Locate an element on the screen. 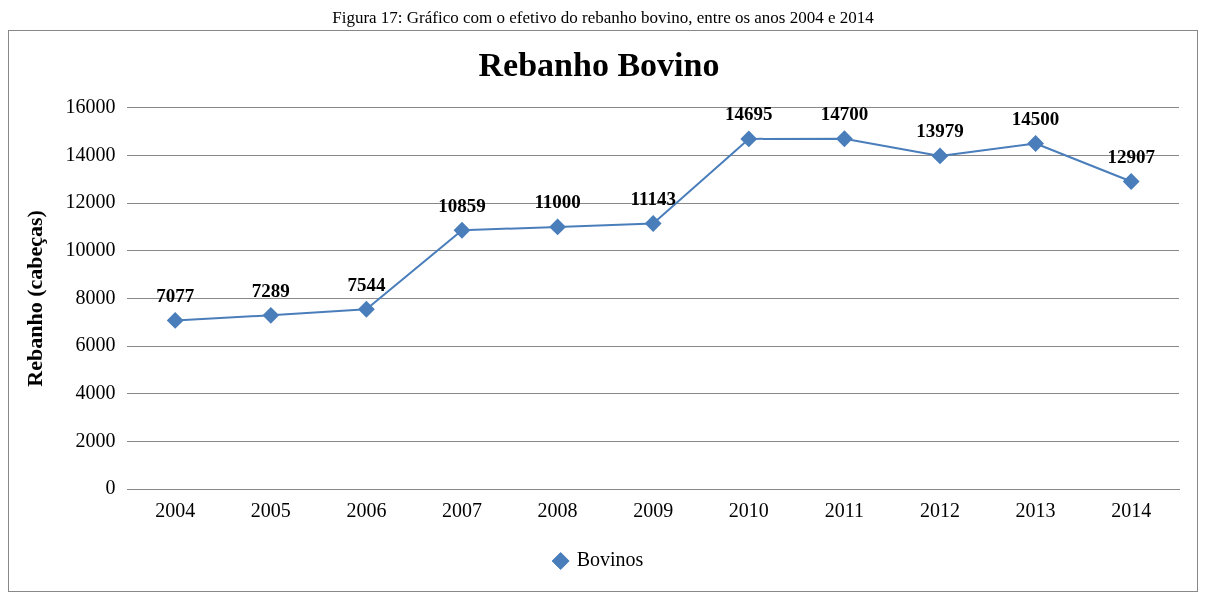  data-label: 10859 is located at coordinates (462, 205).